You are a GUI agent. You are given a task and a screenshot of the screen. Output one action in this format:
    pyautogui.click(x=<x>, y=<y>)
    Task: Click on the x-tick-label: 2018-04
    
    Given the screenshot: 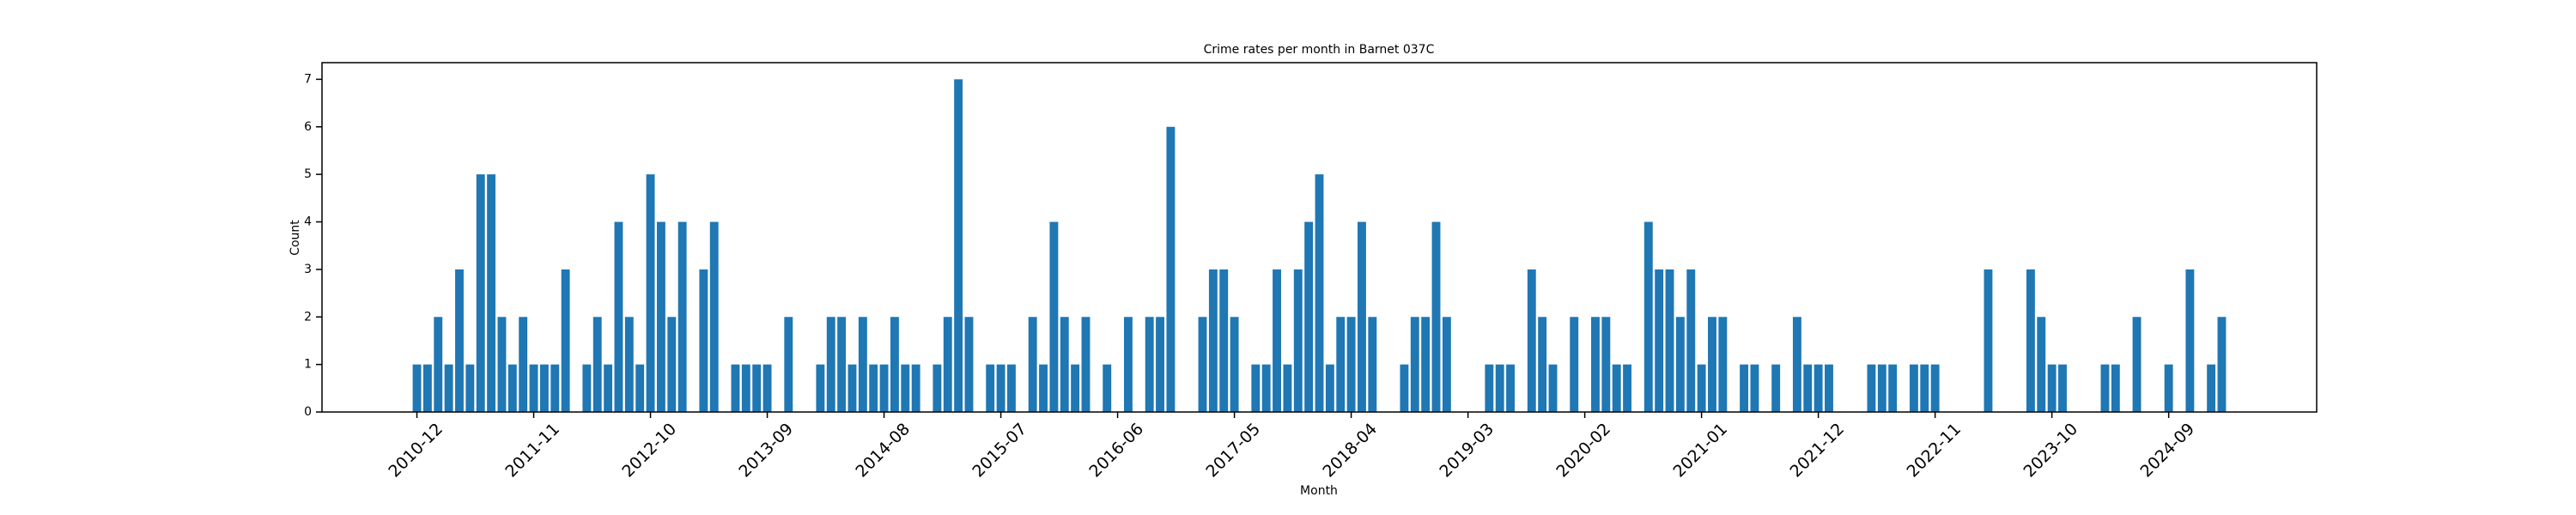 What is the action you would take?
    pyautogui.click(x=1350, y=451)
    